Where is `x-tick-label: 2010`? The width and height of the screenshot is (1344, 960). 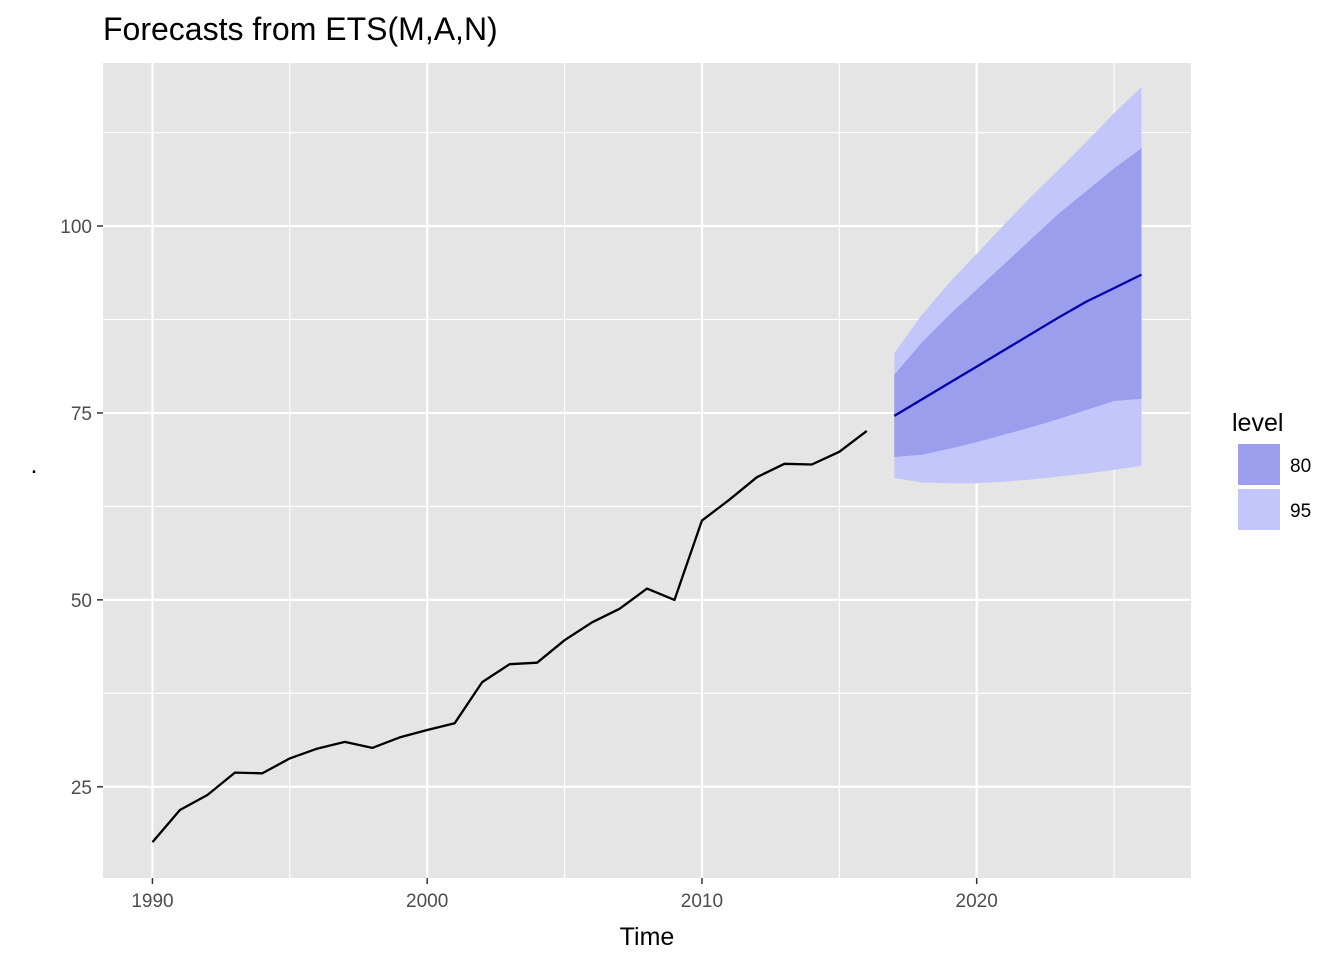 x-tick-label: 2010 is located at coordinates (702, 901).